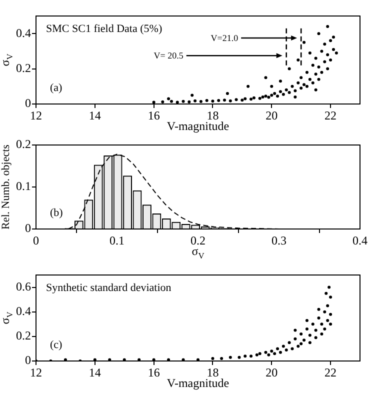 The image size is (371, 396). I want to click on ref-line-label: V= 20.5, so click(169, 55).